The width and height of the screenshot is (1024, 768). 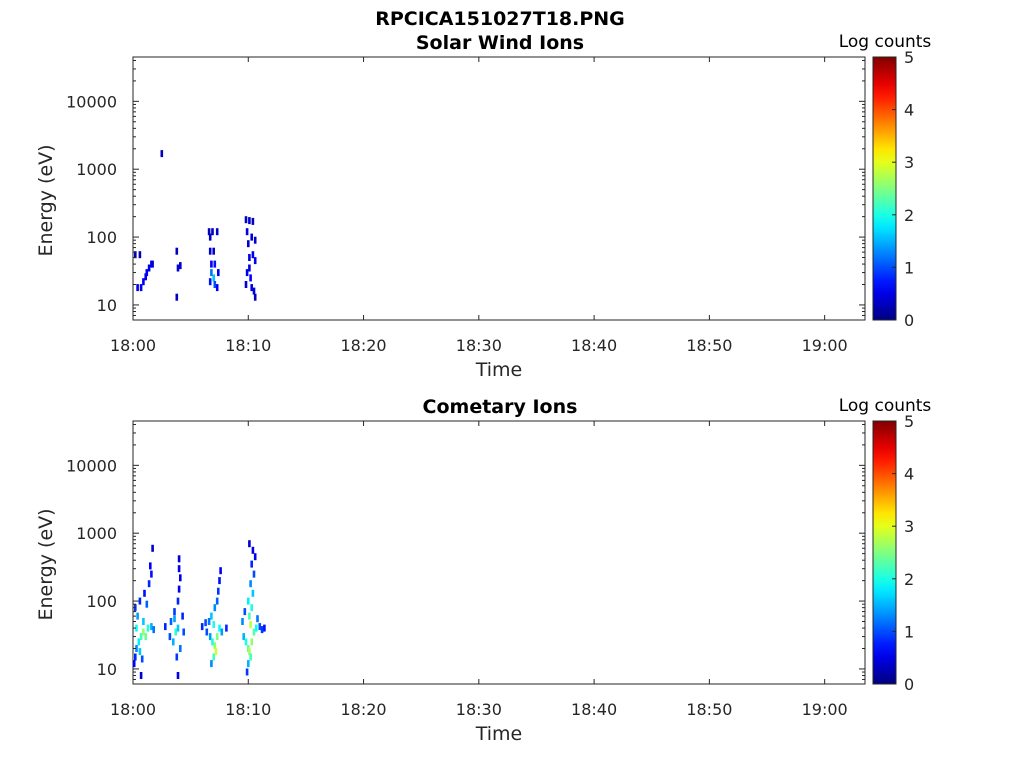 What do you see at coordinates (500, 407) in the screenshot?
I see `panel-title: Cometary Ions` at bounding box center [500, 407].